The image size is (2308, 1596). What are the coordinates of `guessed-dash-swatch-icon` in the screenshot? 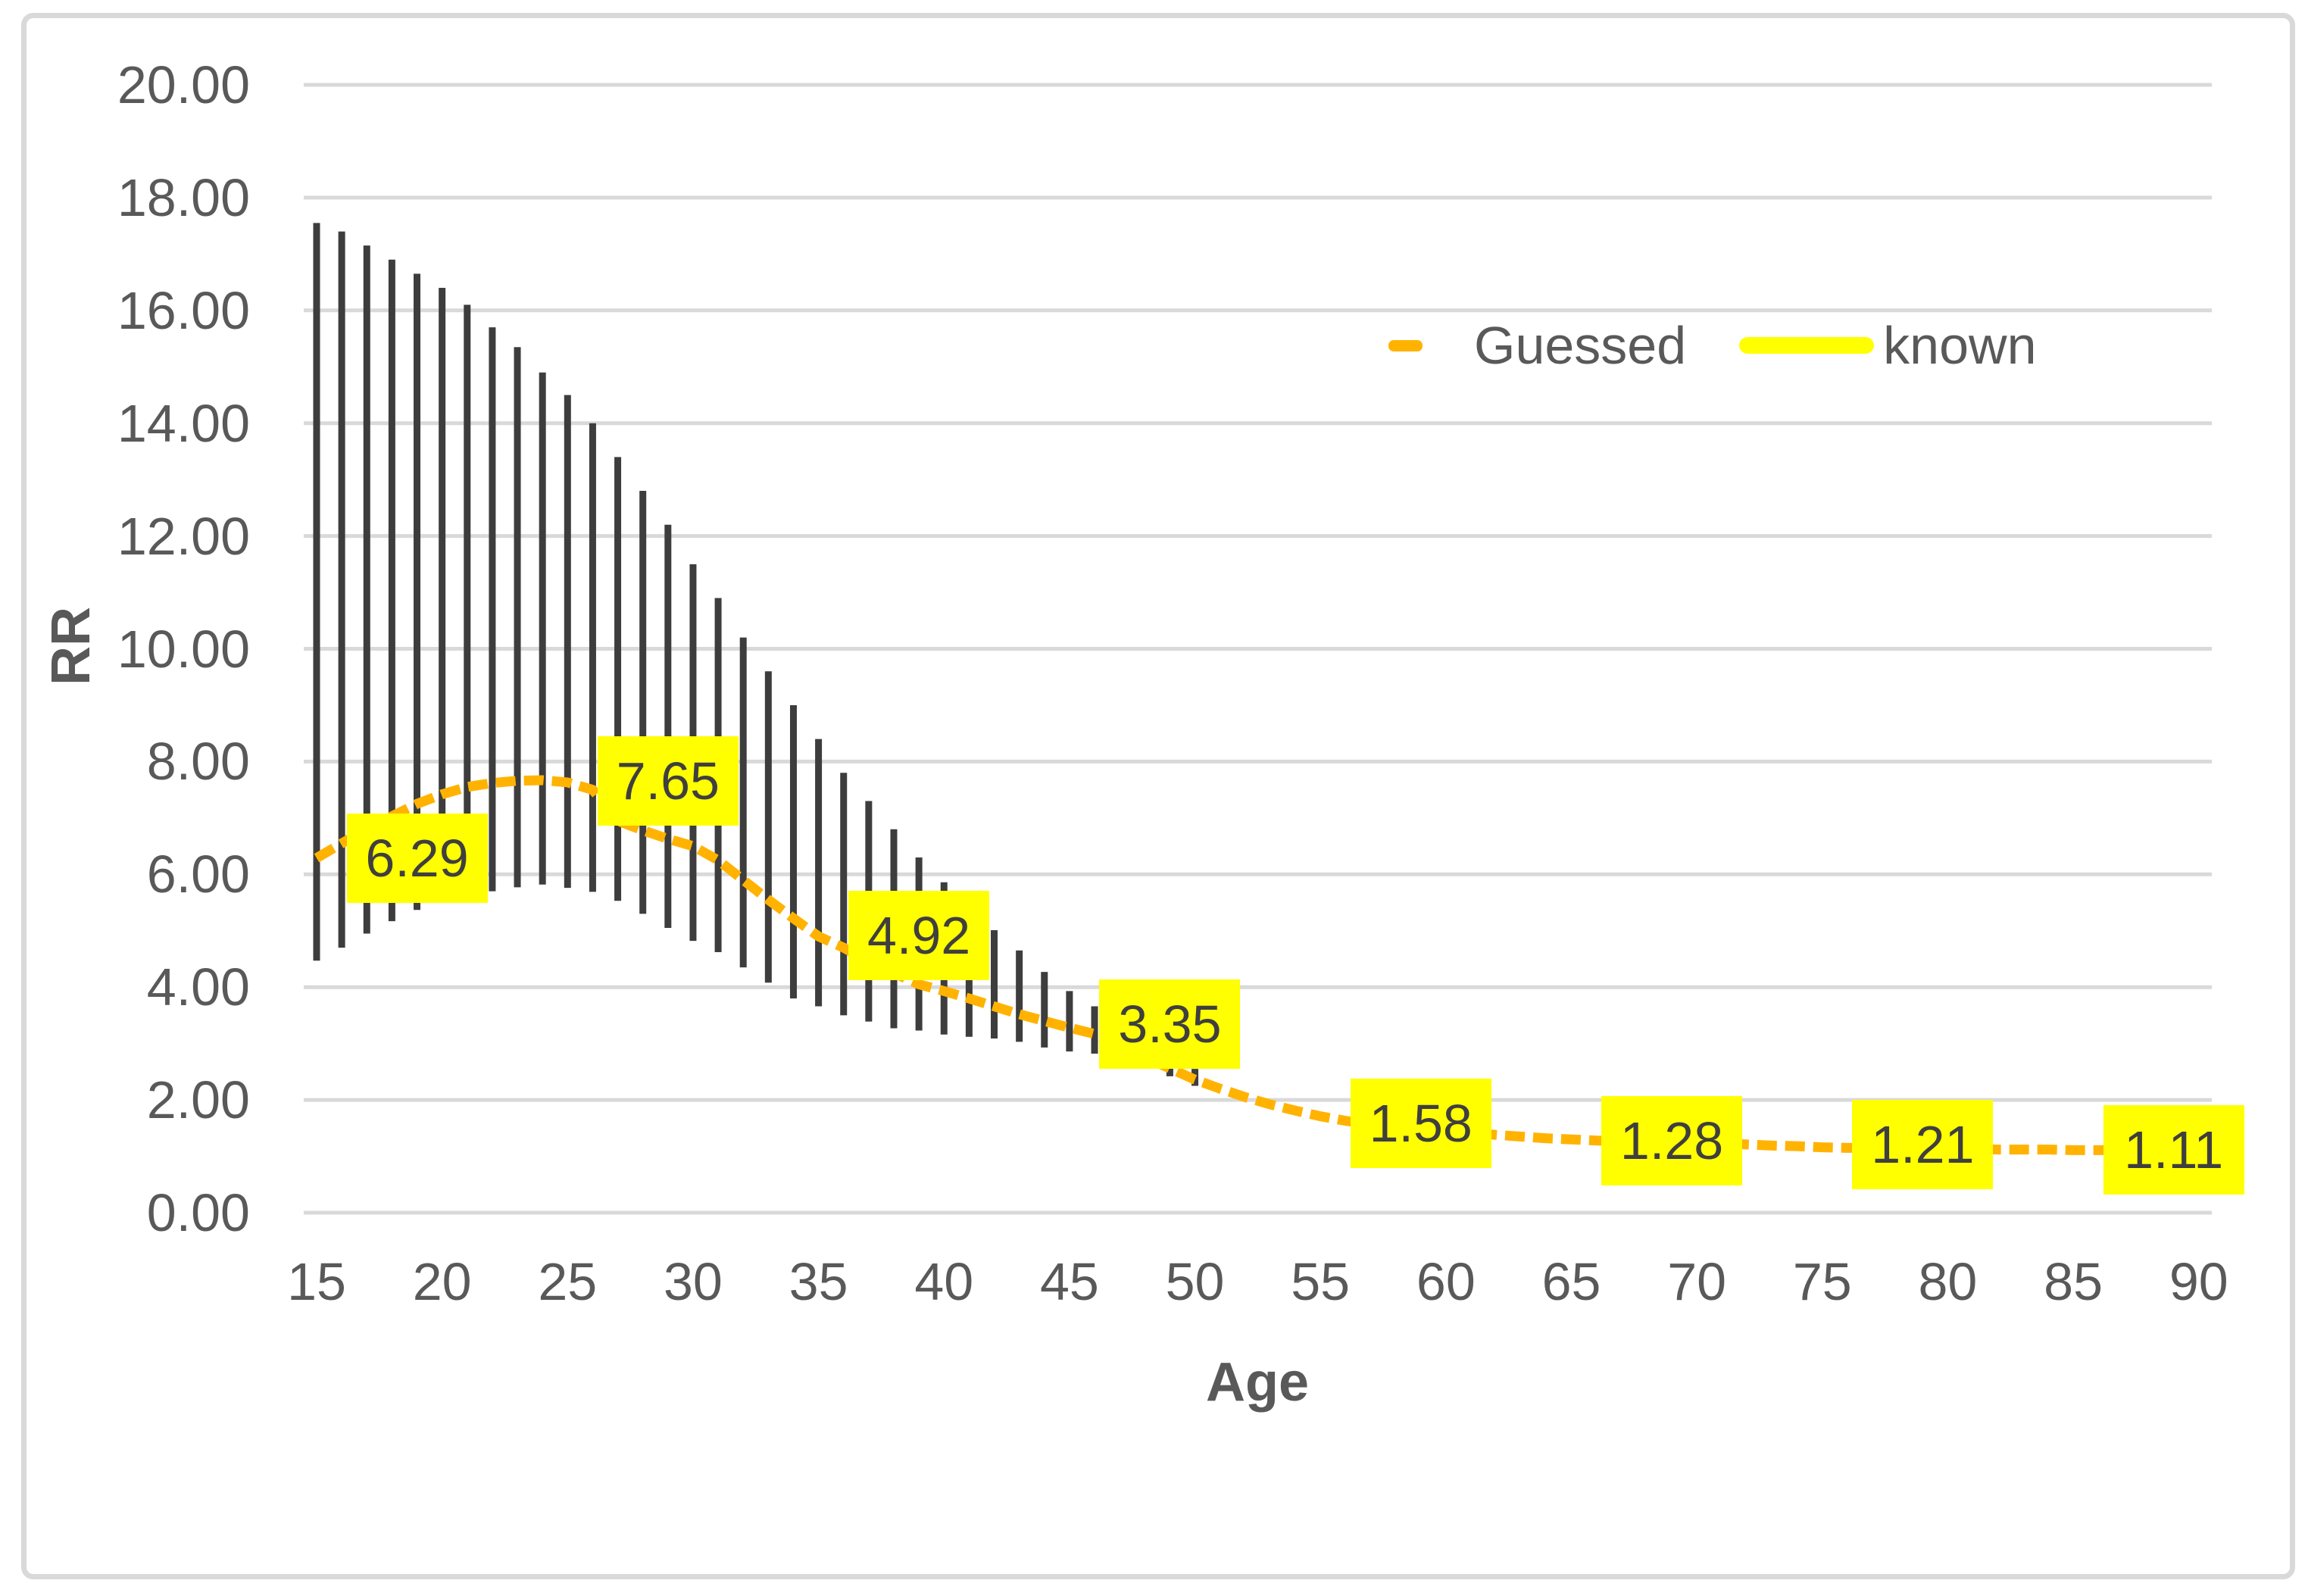 It's located at (1406, 345).